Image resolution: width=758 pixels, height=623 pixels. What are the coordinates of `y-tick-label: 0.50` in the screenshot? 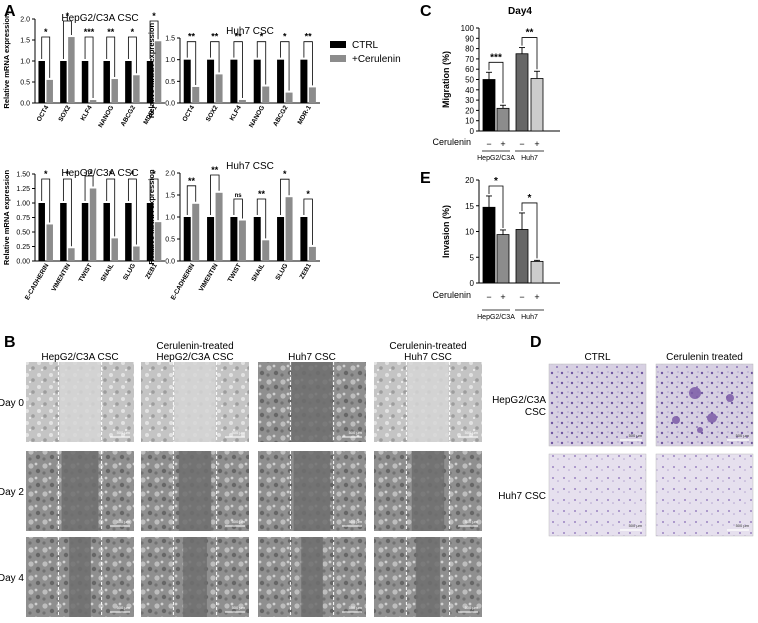 It's located at (23, 233).